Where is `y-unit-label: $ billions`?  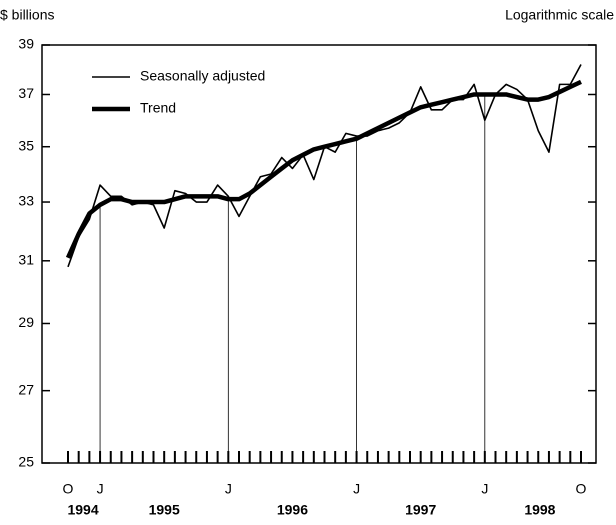
y-unit-label: $ billions is located at coordinates (27, 15).